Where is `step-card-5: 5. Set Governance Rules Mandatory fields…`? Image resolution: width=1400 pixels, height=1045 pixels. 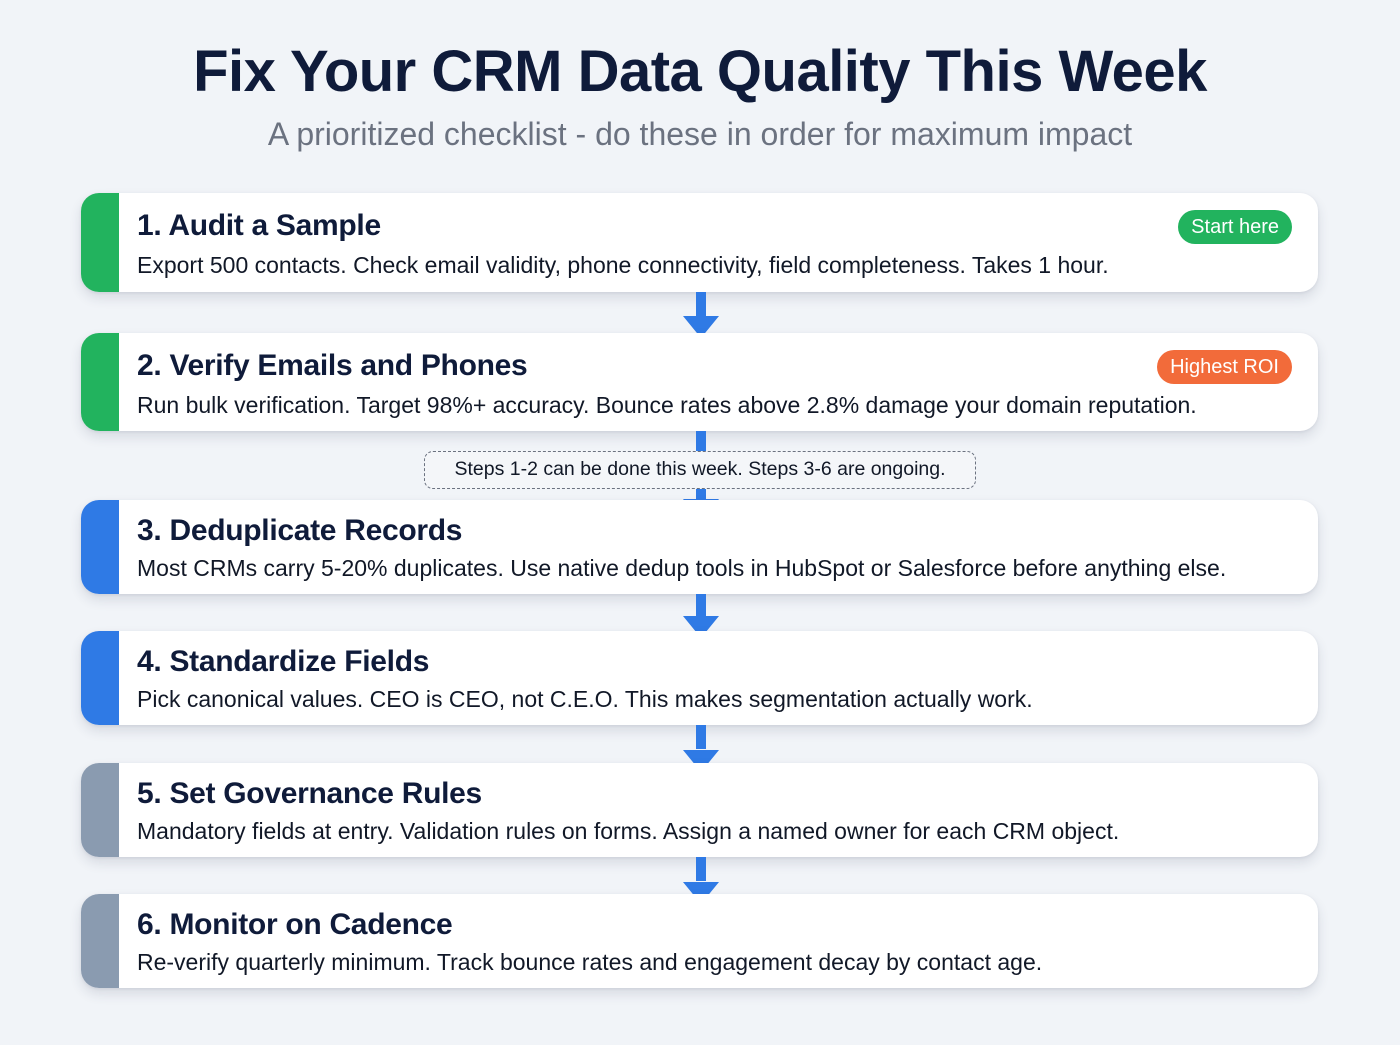
step-card-5: 5. Set Governance Rules Mandatory fields… is located at coordinates (699, 810).